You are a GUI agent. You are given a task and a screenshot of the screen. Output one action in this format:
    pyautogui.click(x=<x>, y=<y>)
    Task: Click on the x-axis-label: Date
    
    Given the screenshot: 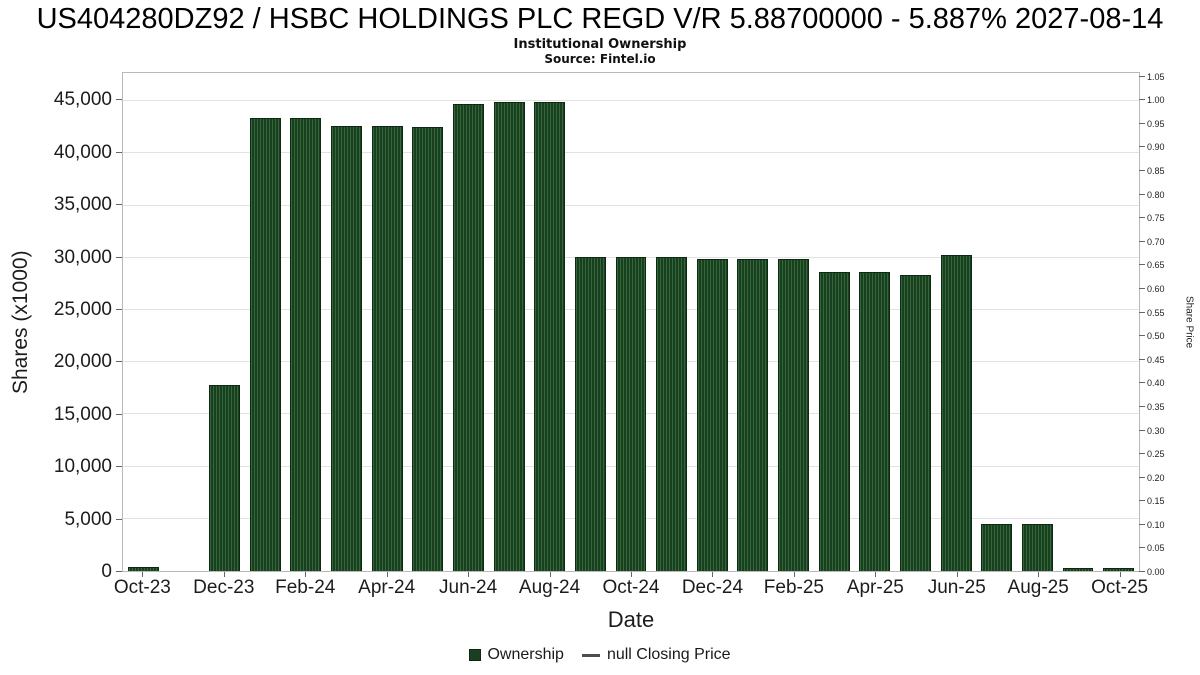 What is the action you would take?
    pyautogui.click(x=631, y=619)
    